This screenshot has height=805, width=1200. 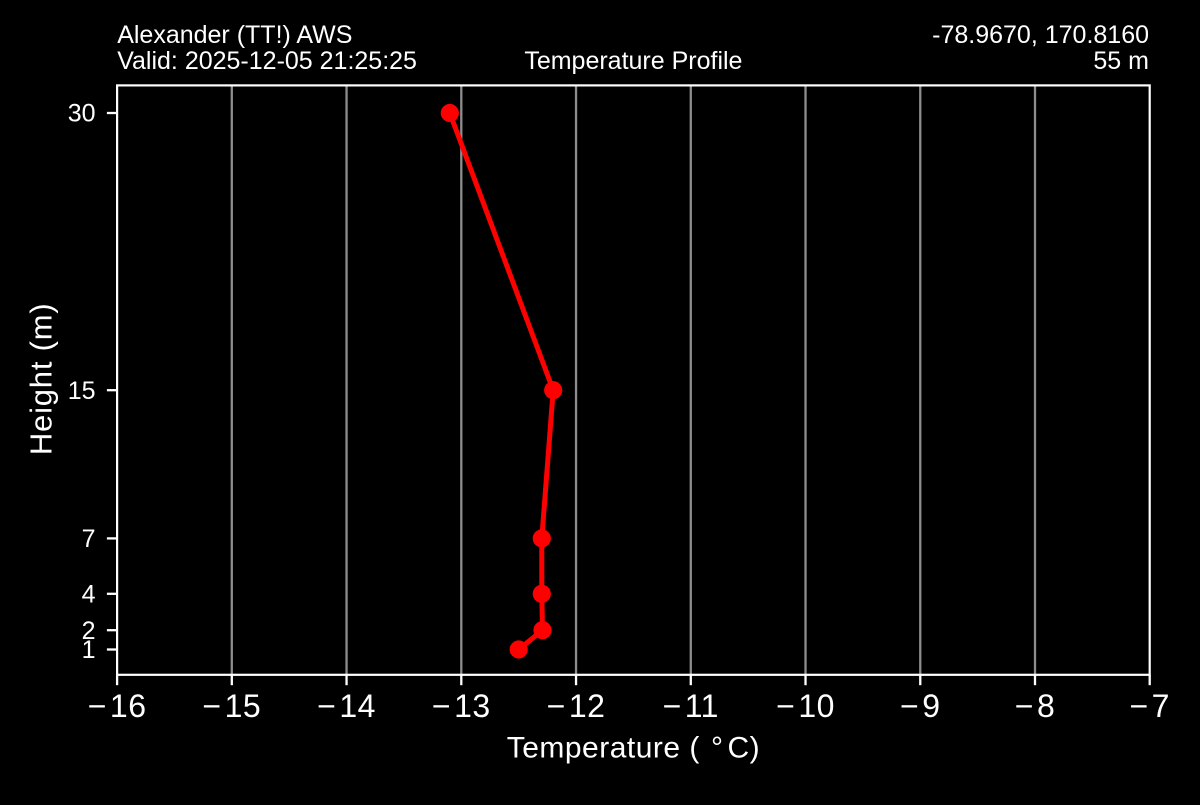 I want to click on svg-text: −12, so click(x=576, y=706).